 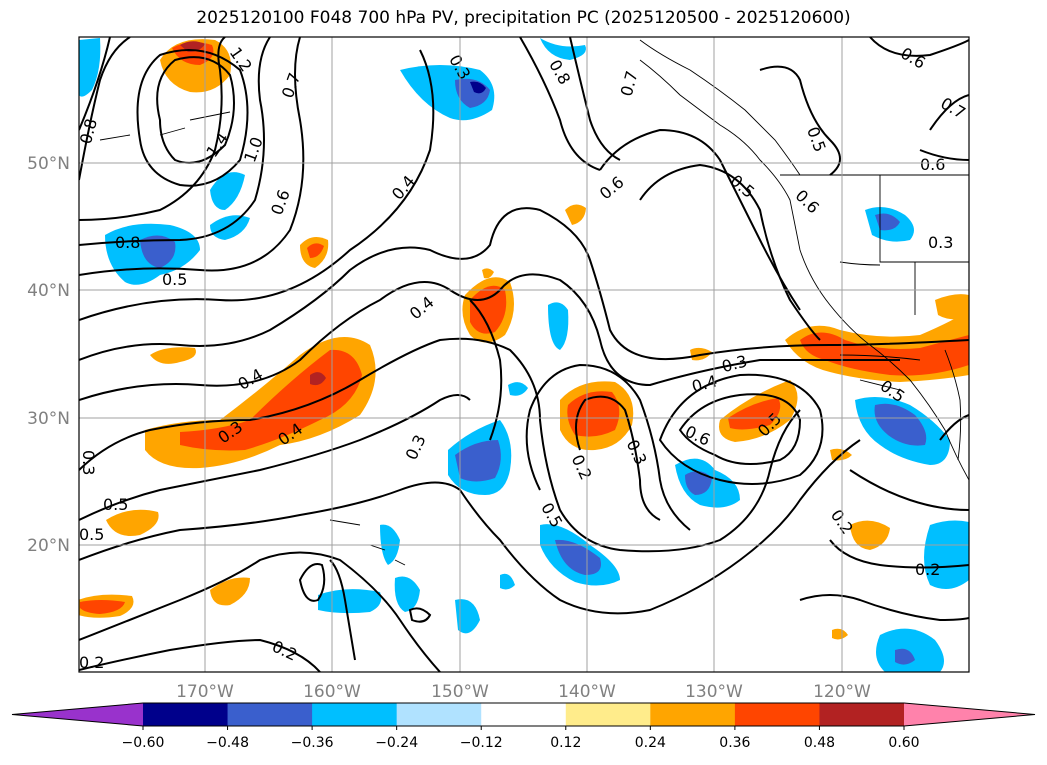 I want to click on colorbar-tick-label: −0.36, so click(x=312, y=743).